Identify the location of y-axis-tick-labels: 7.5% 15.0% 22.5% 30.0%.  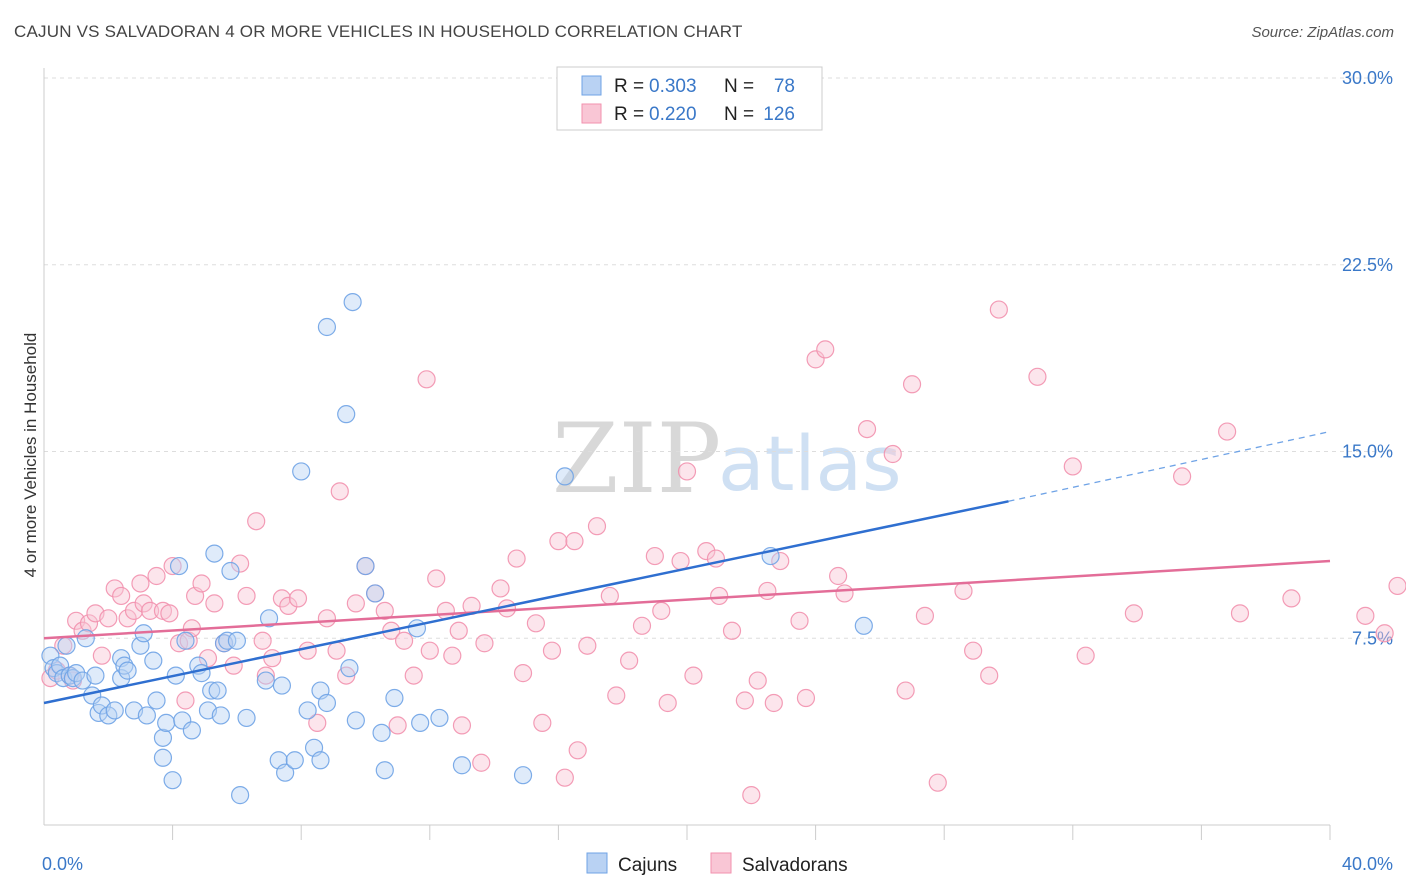
(1367, 358).